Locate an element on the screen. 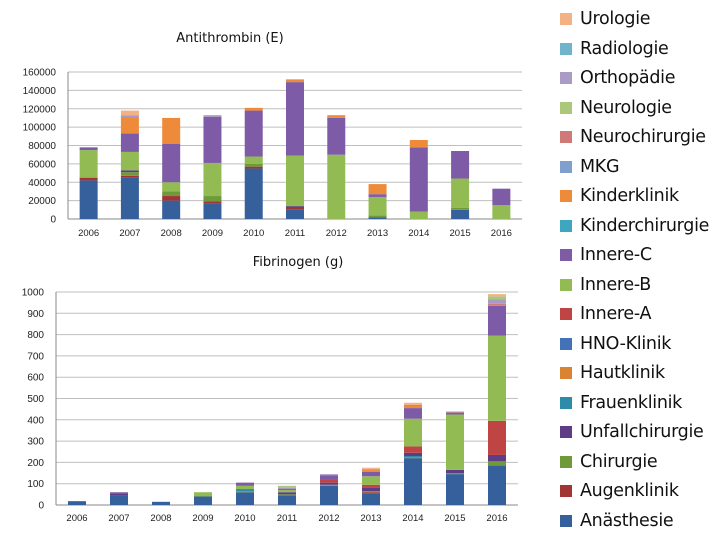 This screenshot has height=540, width=720. y-tick-label: 20000 is located at coordinates (42, 201).